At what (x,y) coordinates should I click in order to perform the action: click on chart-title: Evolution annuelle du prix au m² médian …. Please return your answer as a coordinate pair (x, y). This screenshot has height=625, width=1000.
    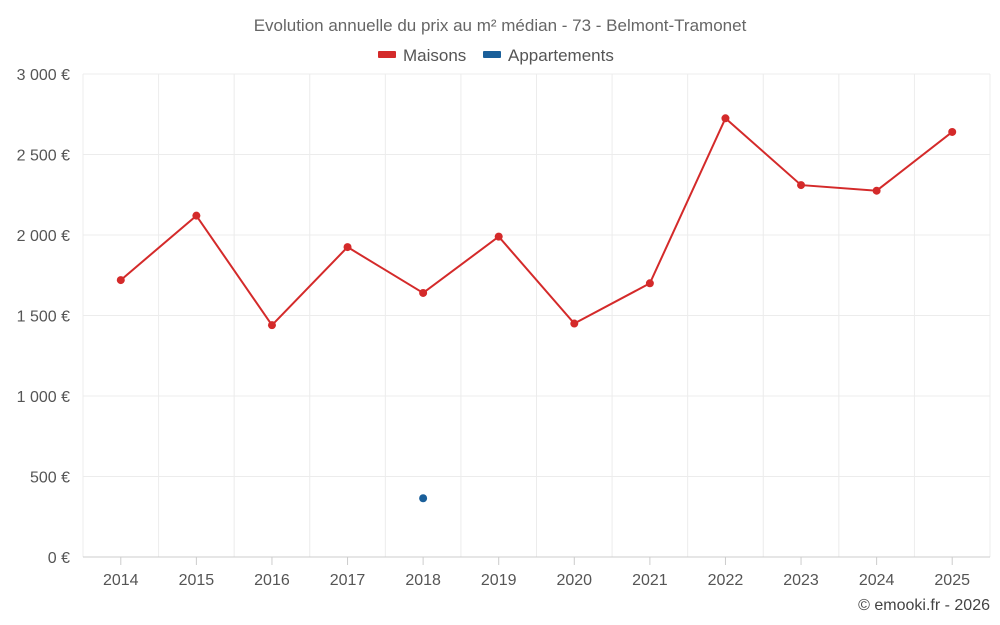
    Looking at the image, I should click on (500, 25).